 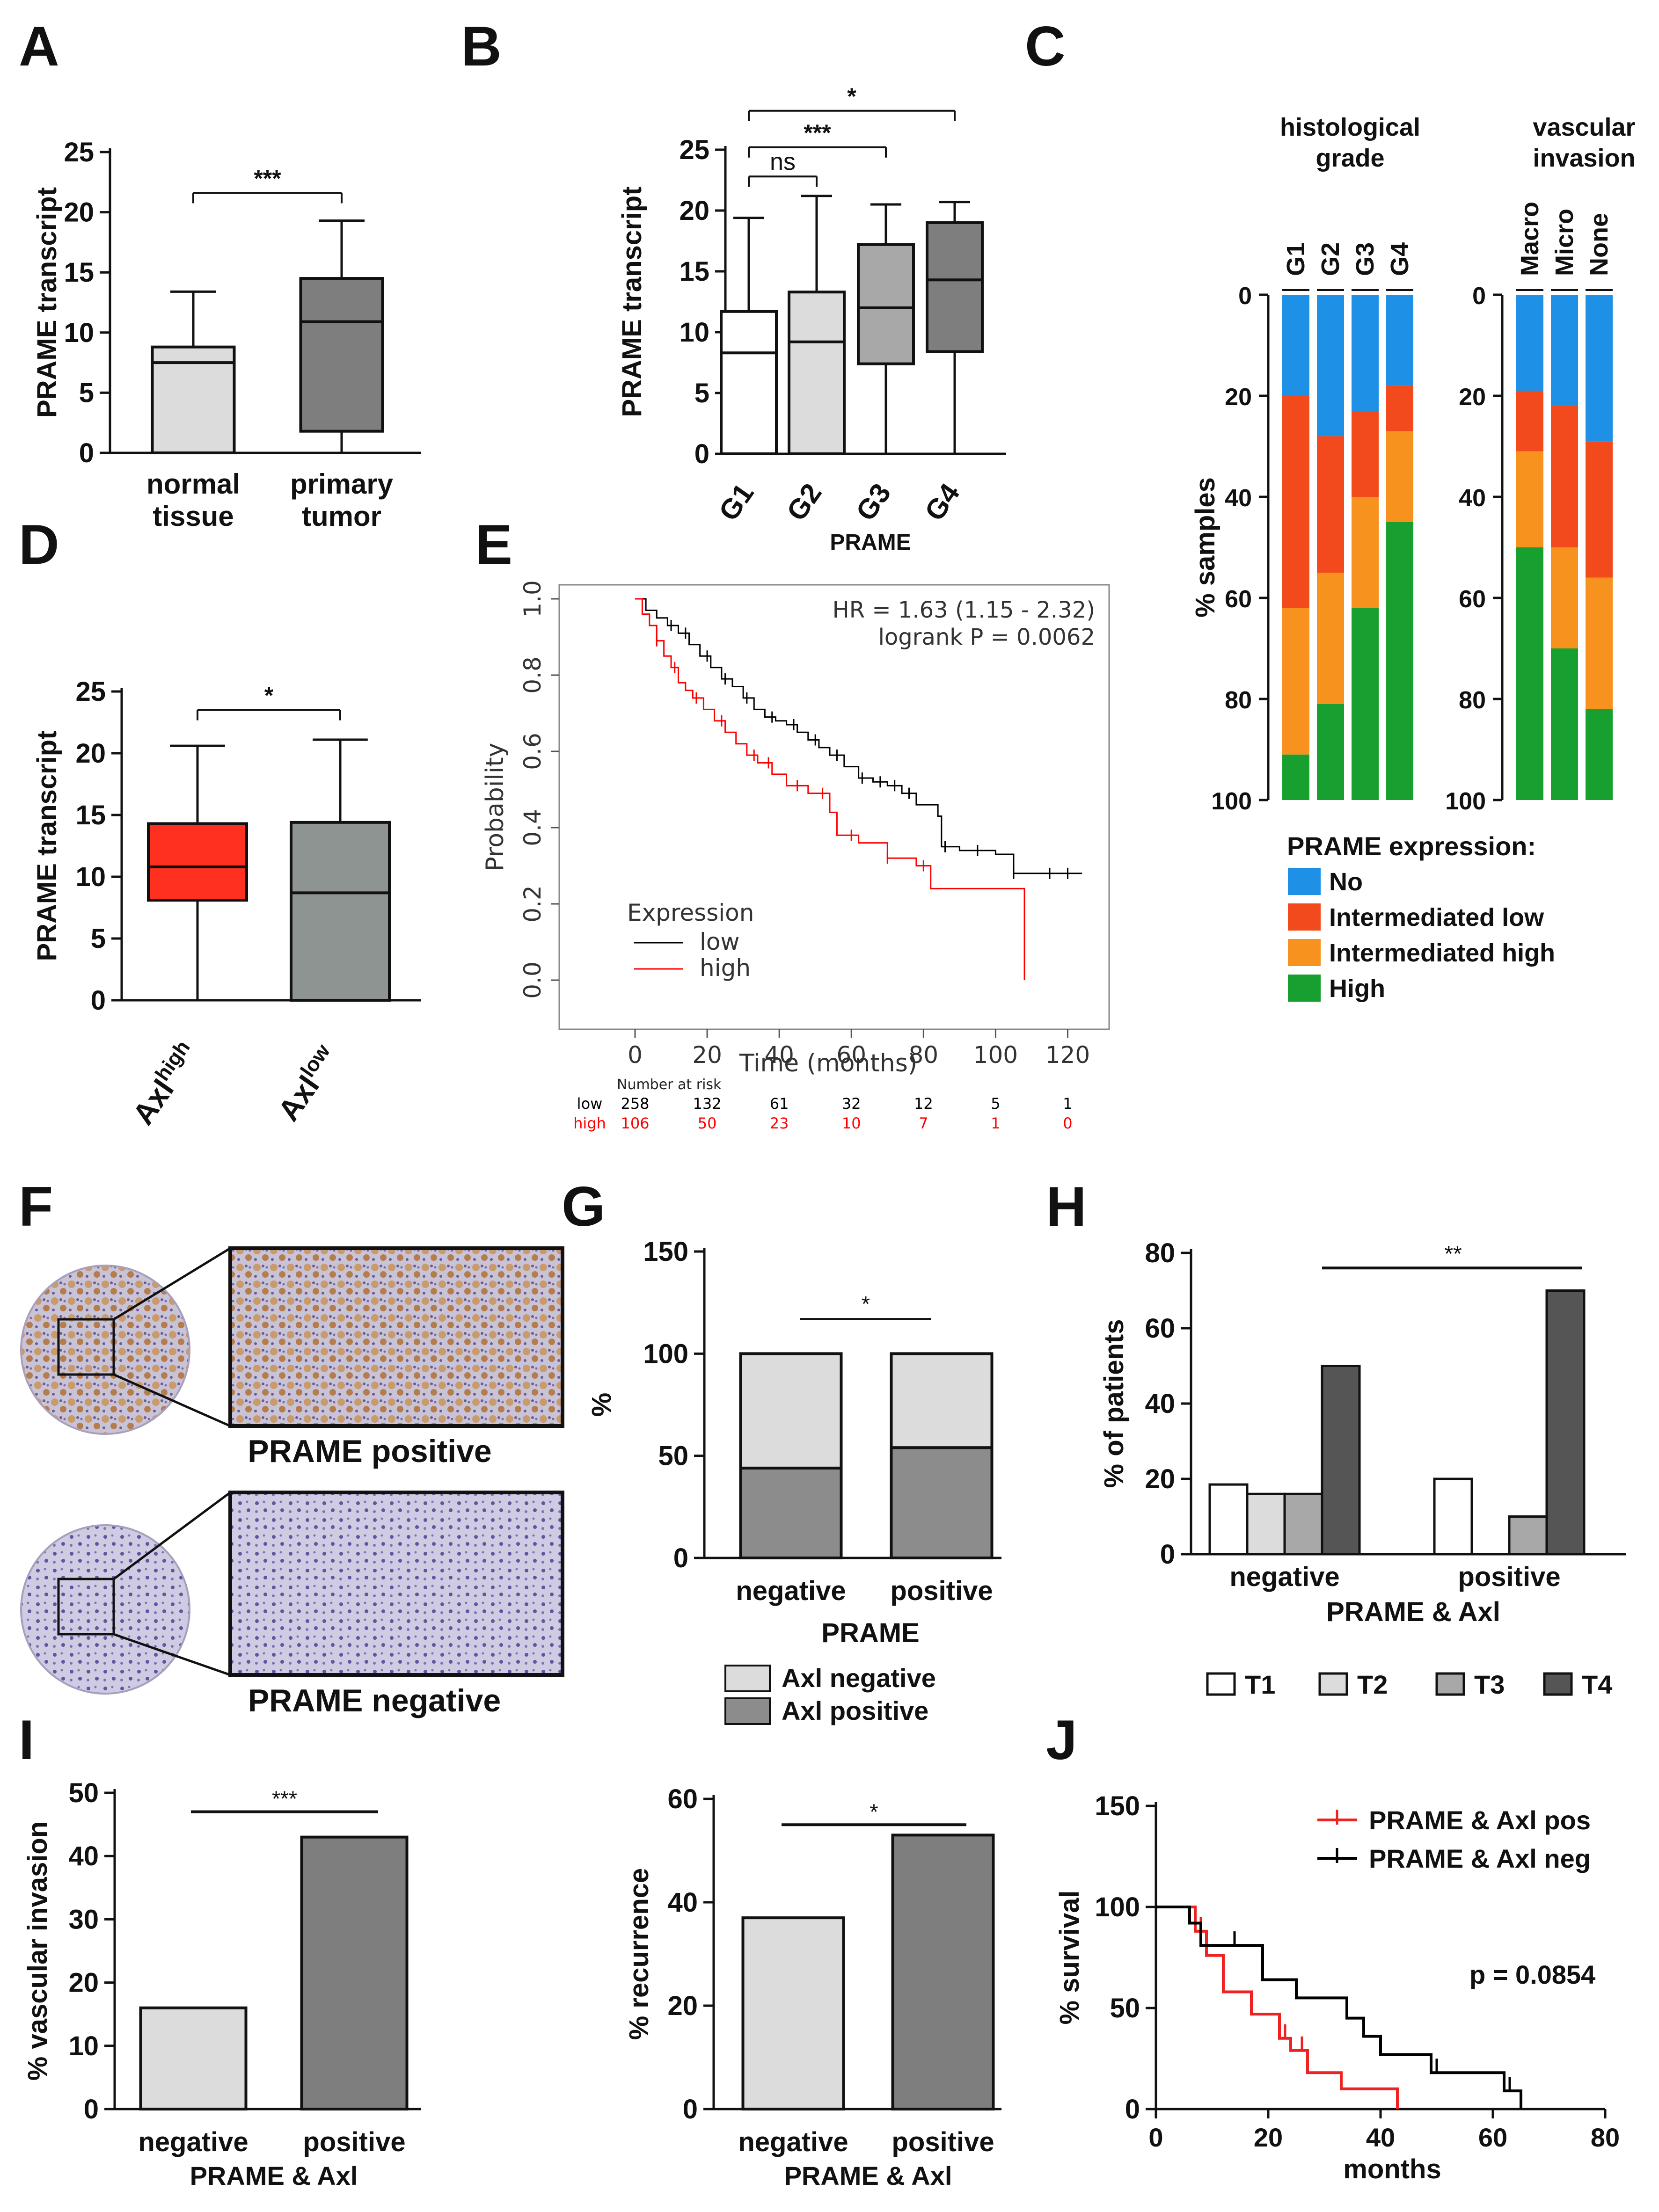 I want to click on y-tick-label: 60, so click(x=1472, y=599).